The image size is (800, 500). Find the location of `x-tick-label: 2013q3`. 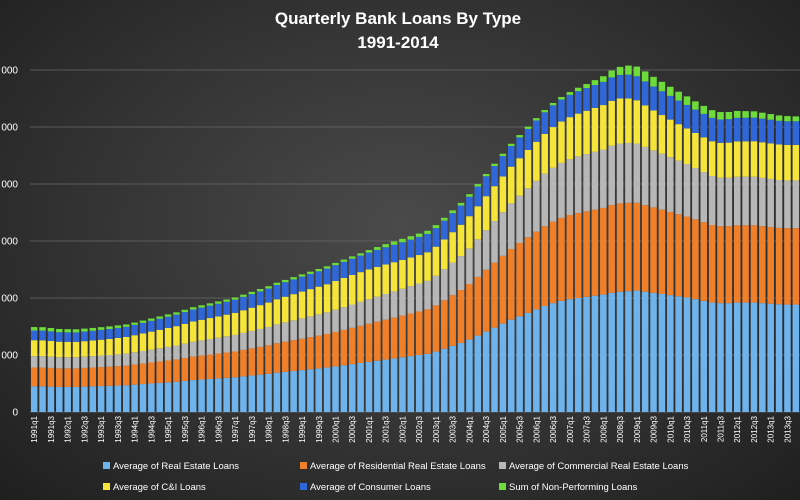

x-tick-label: 2013q3 is located at coordinates (787, 428).